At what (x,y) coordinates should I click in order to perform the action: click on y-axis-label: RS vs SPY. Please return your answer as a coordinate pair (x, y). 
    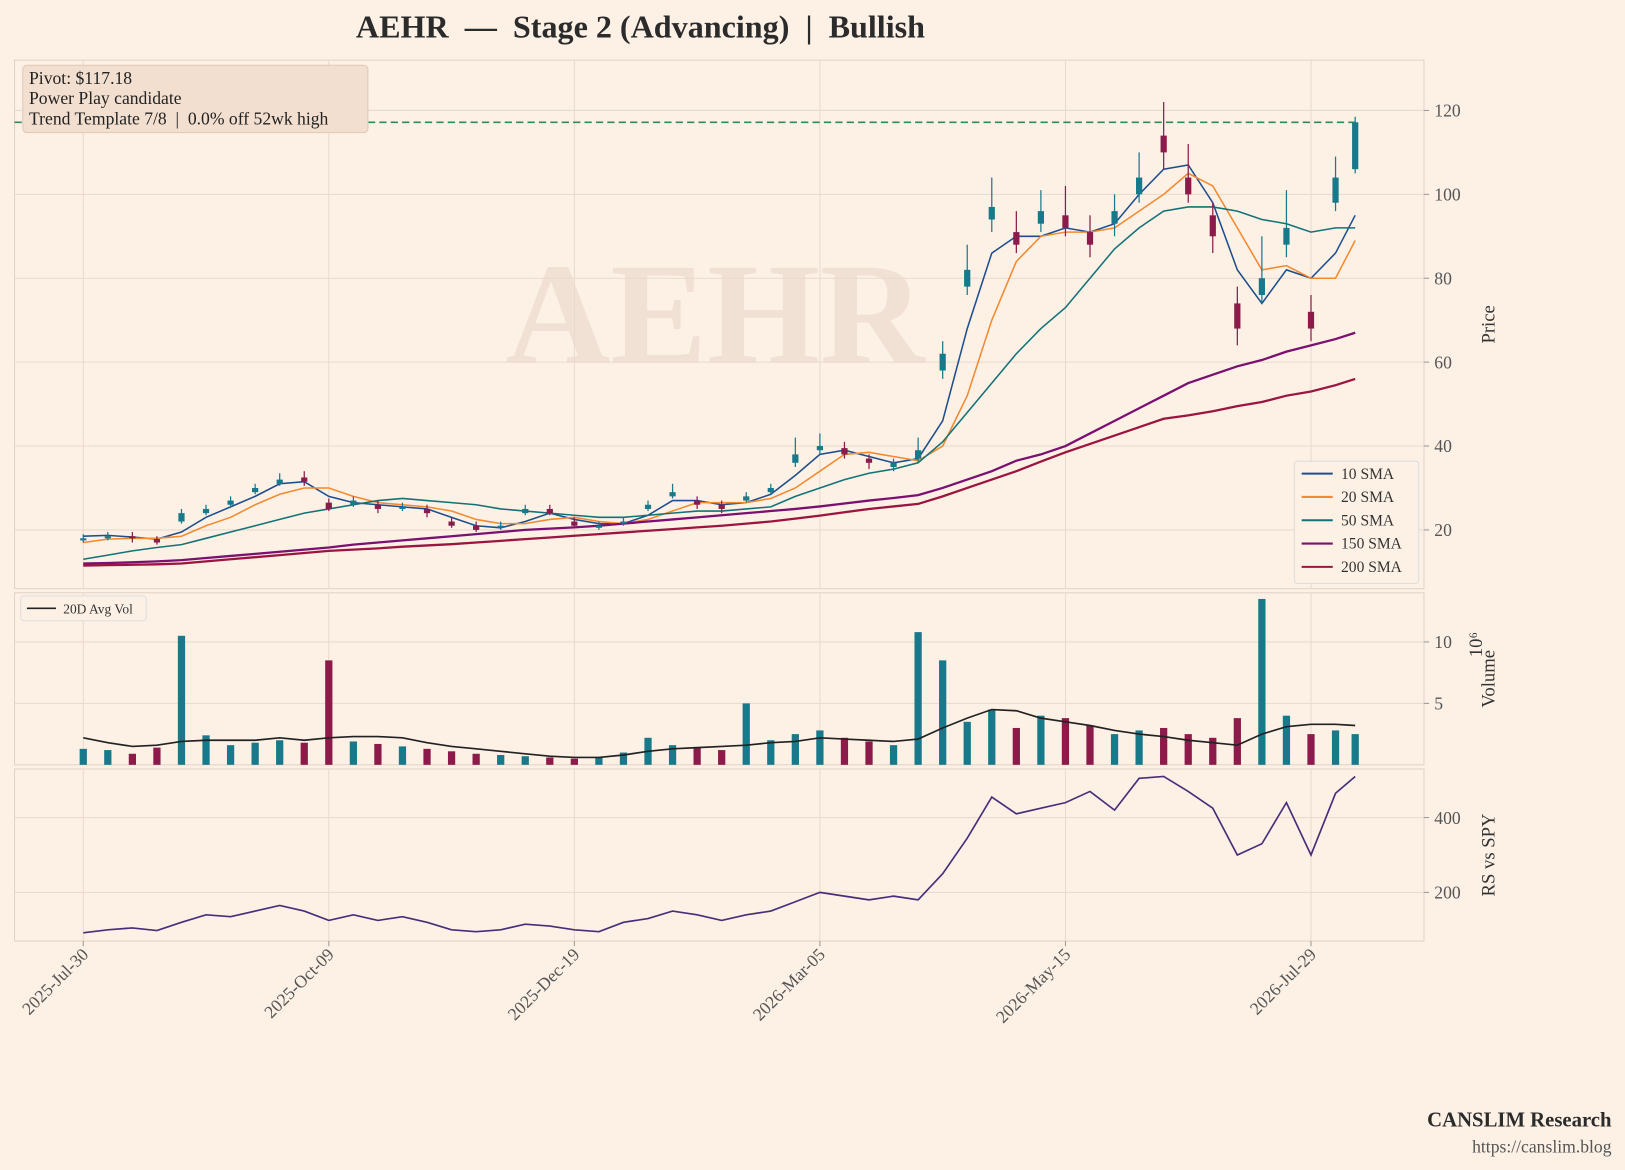
    Looking at the image, I should click on (1488, 855).